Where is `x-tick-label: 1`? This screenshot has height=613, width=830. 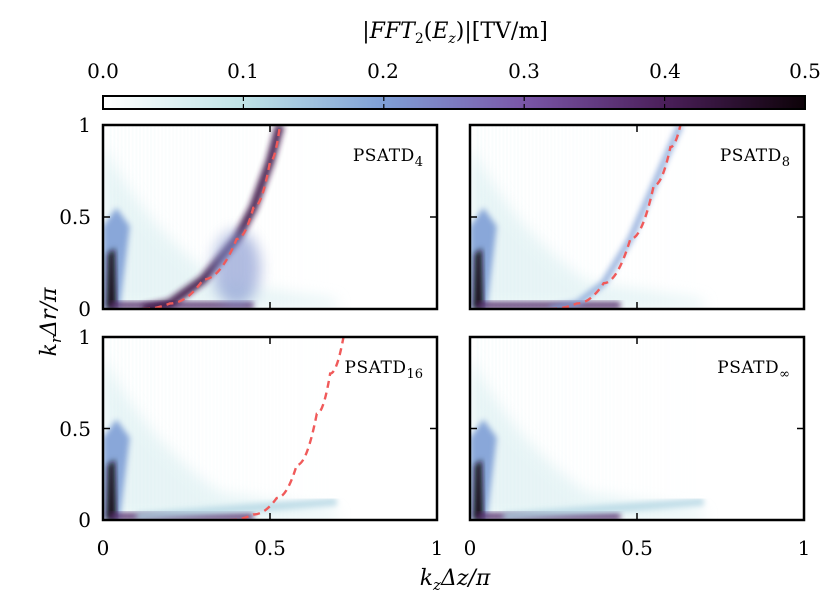 x-tick-label: 1 is located at coordinates (437, 548).